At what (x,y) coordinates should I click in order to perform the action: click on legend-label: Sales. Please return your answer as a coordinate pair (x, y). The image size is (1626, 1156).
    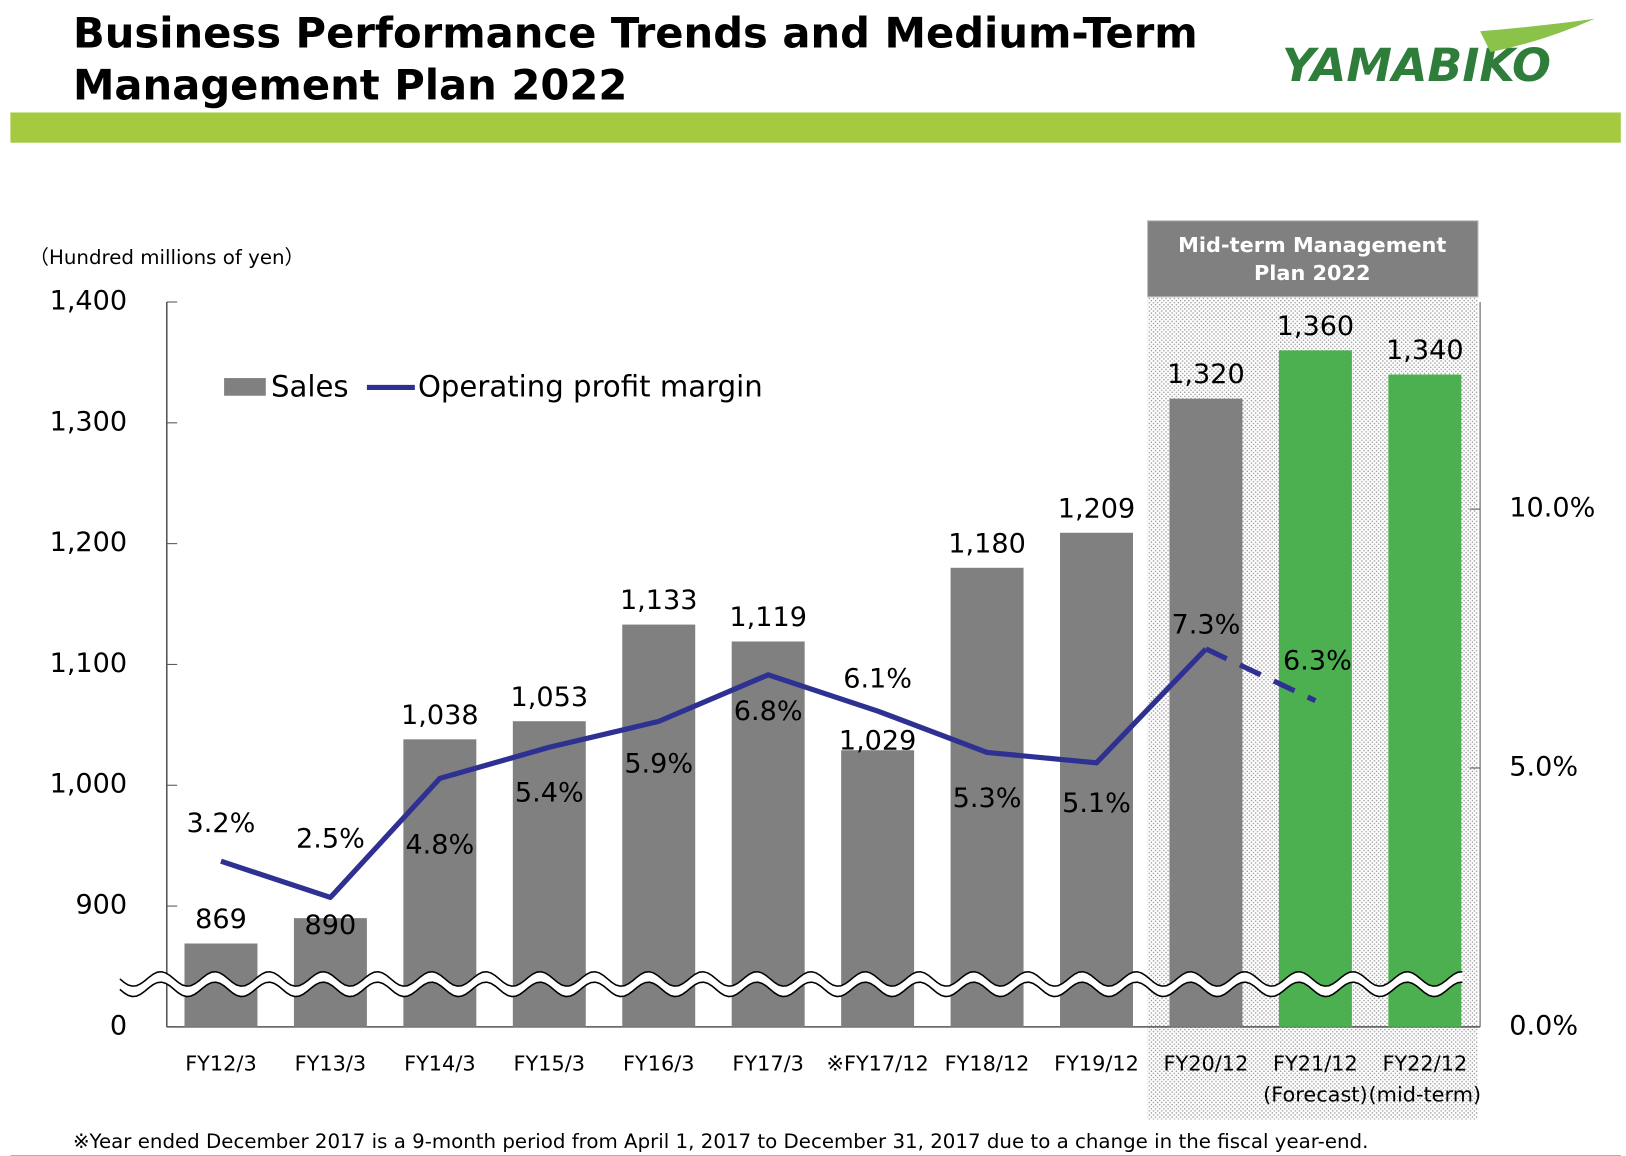
    Looking at the image, I should click on (310, 386).